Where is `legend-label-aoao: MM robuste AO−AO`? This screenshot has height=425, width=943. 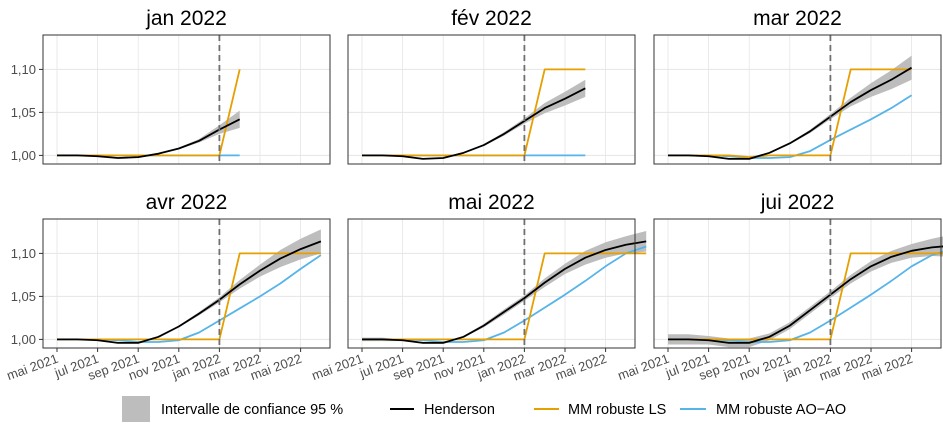 legend-label-aoao: MM robuste AO−AO is located at coordinates (781, 410).